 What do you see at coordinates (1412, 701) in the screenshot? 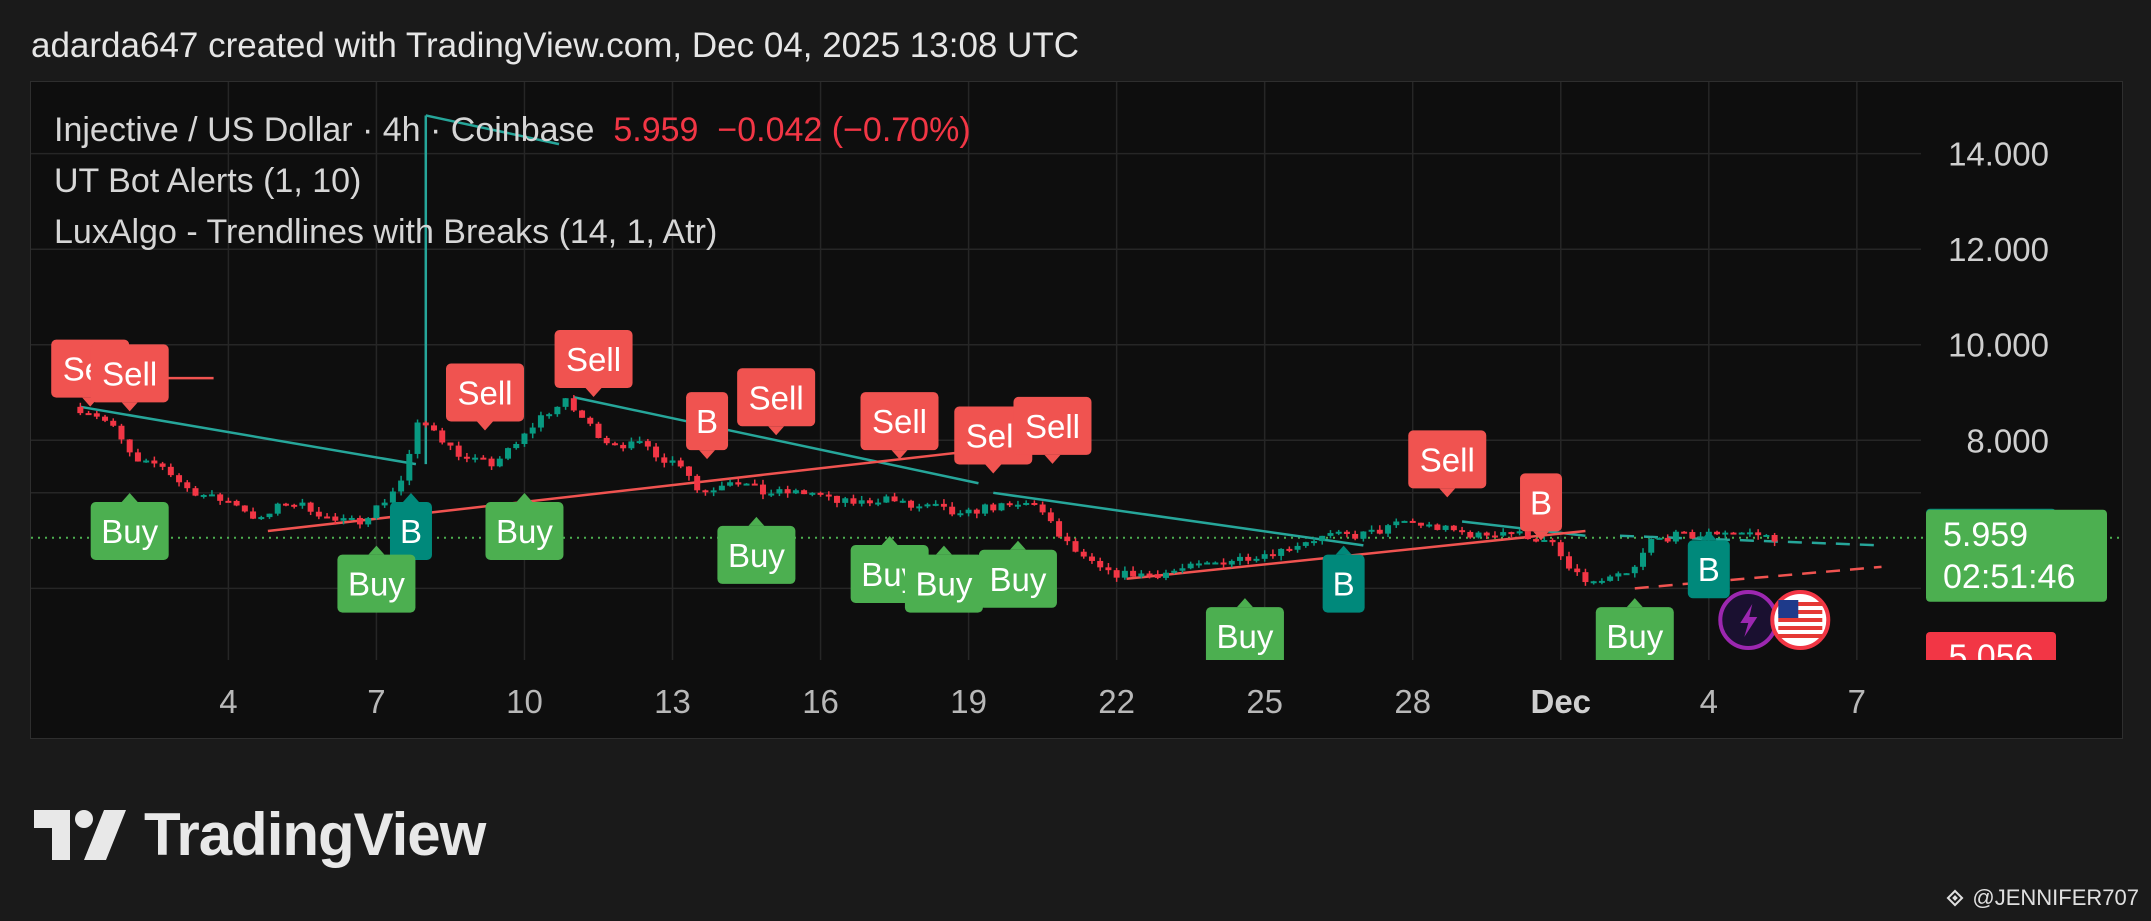
I see `x-axis-tick-label: 28` at bounding box center [1412, 701].